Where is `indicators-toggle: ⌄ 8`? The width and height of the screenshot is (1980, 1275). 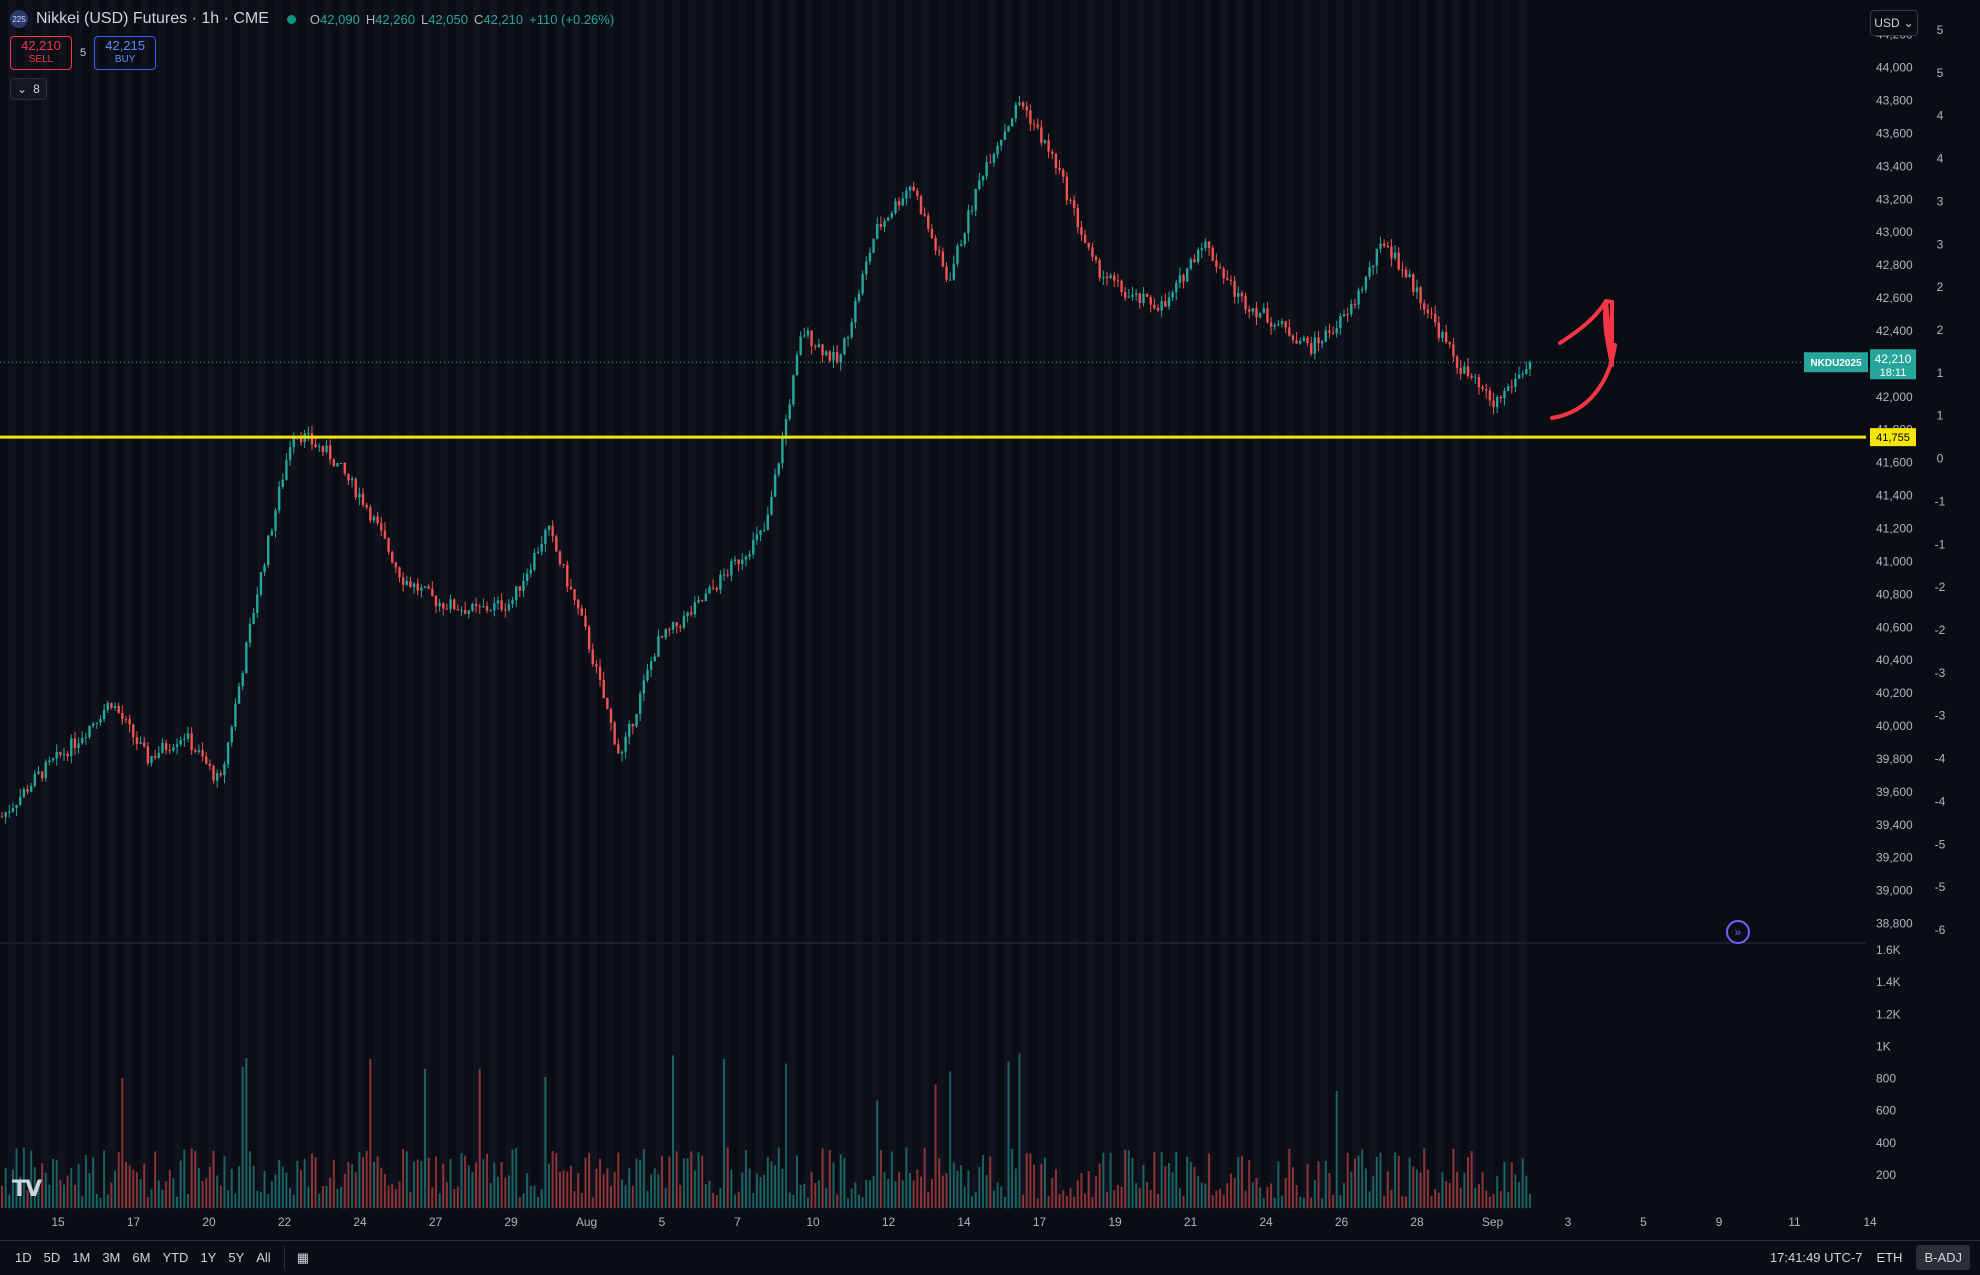 indicators-toggle: ⌄ 8 is located at coordinates (28, 89).